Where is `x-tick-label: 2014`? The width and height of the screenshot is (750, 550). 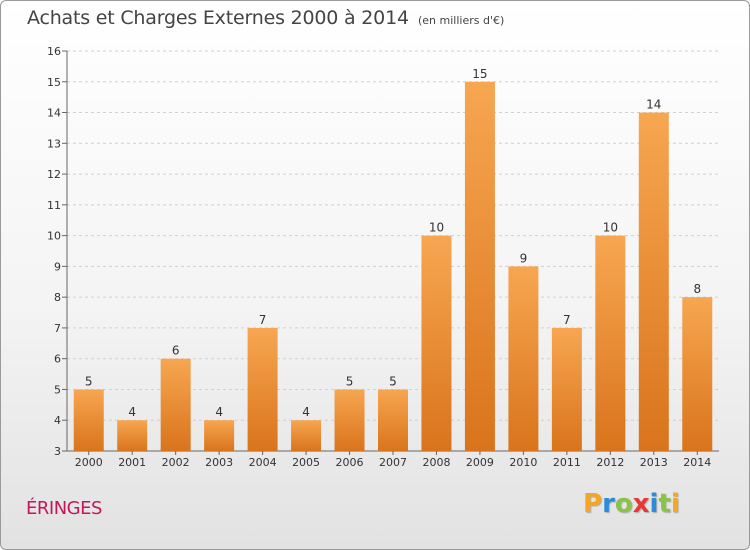 x-tick-label: 2014 is located at coordinates (697, 462).